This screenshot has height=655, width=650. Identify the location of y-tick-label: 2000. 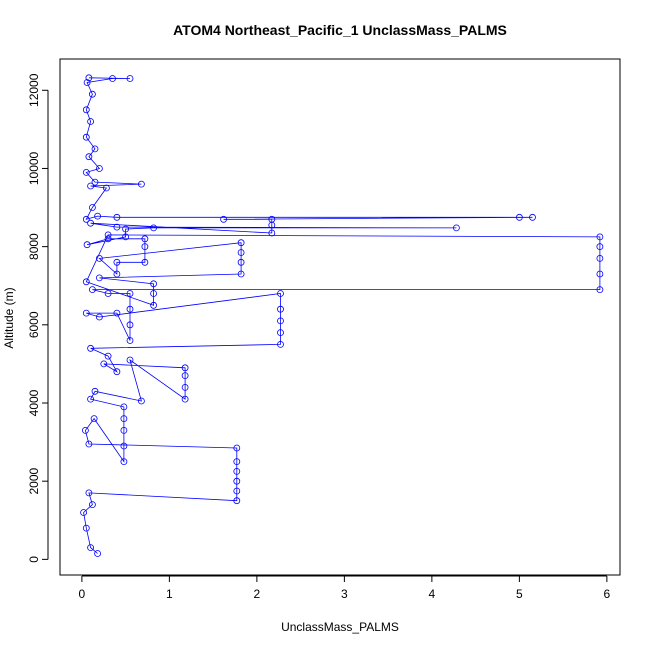
(34, 481).